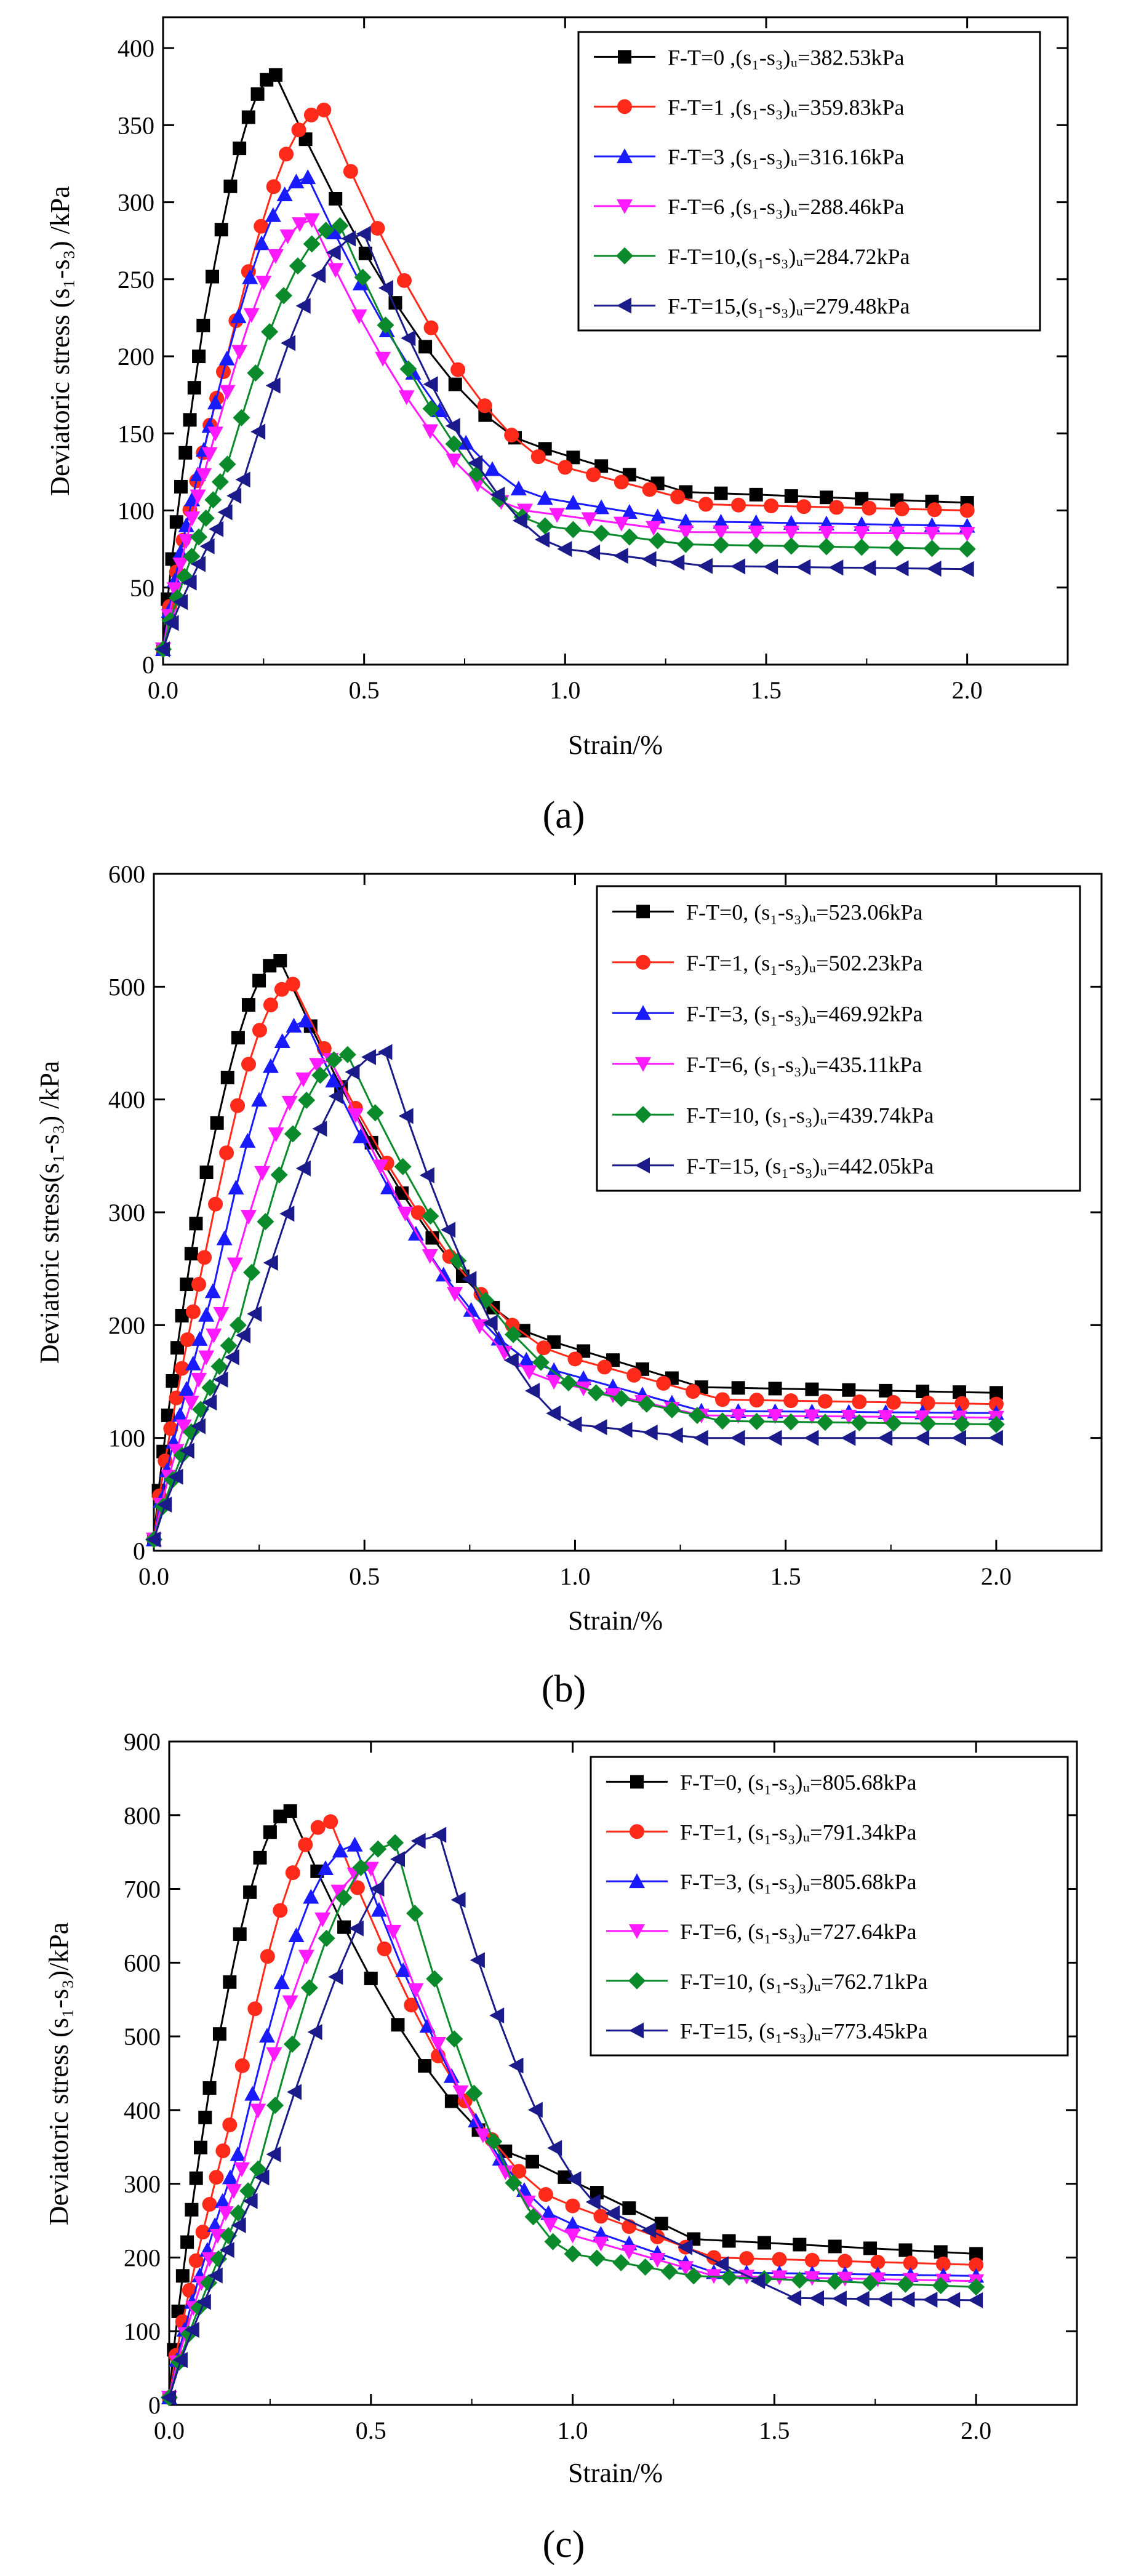 This screenshot has width=1128, height=2576. I want to click on x-axis-title: Strain/%, so click(615, 1621).